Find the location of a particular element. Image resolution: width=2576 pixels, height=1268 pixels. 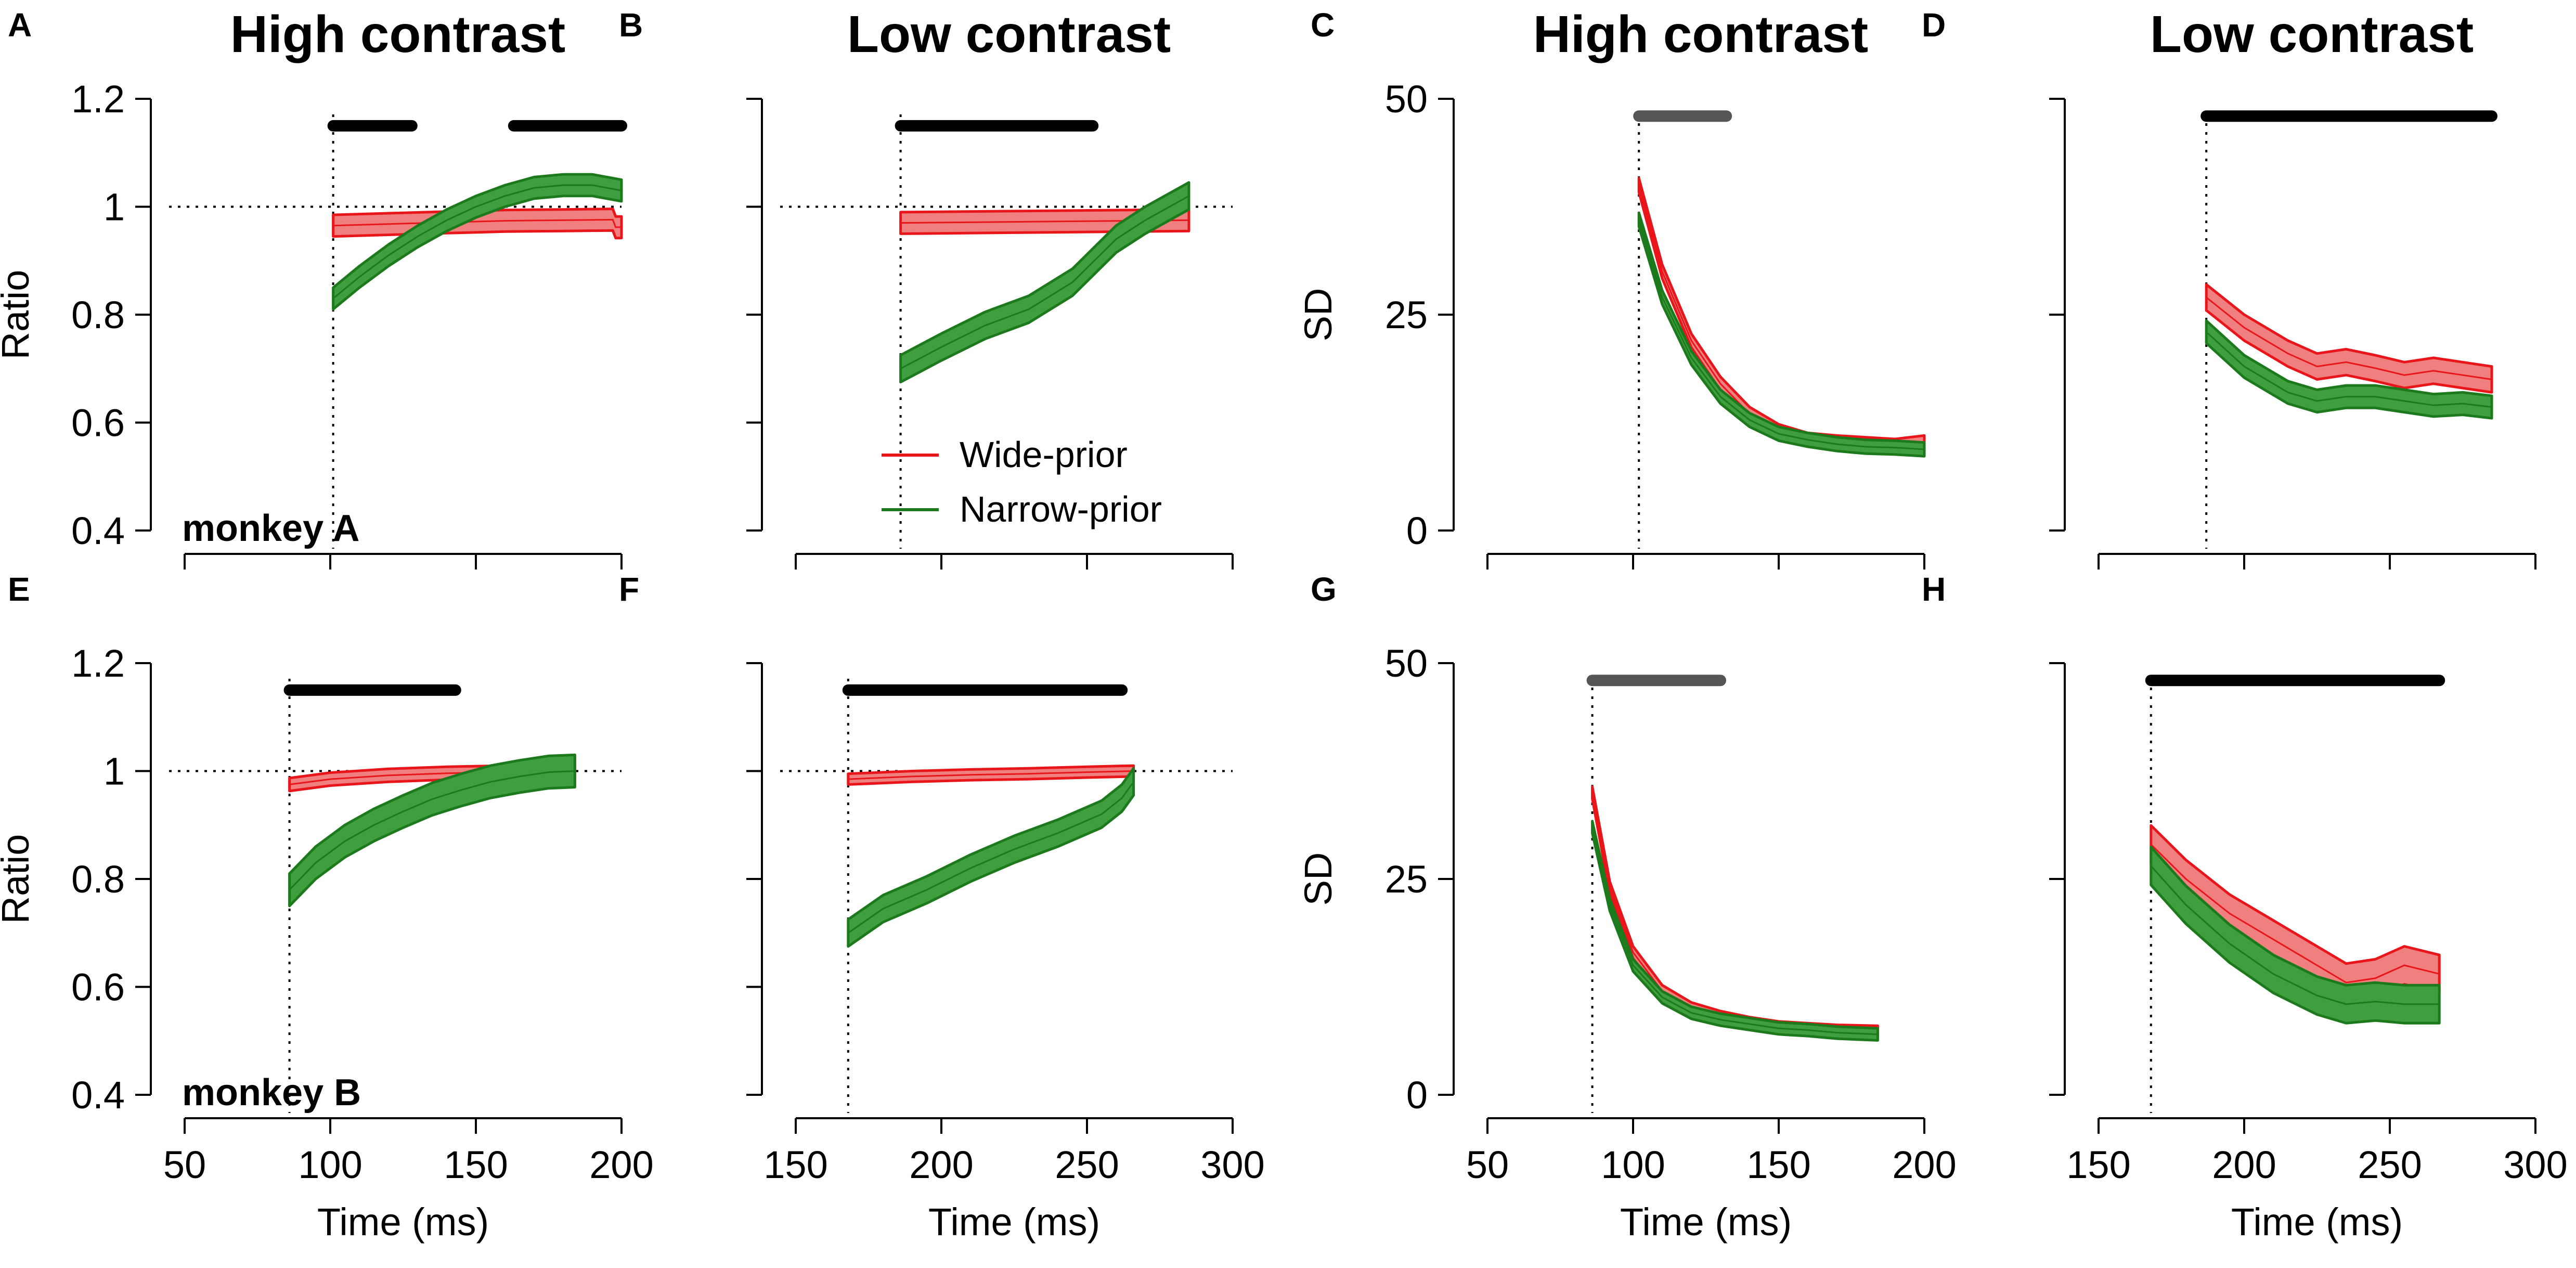

panel-letter: B is located at coordinates (631, 25).